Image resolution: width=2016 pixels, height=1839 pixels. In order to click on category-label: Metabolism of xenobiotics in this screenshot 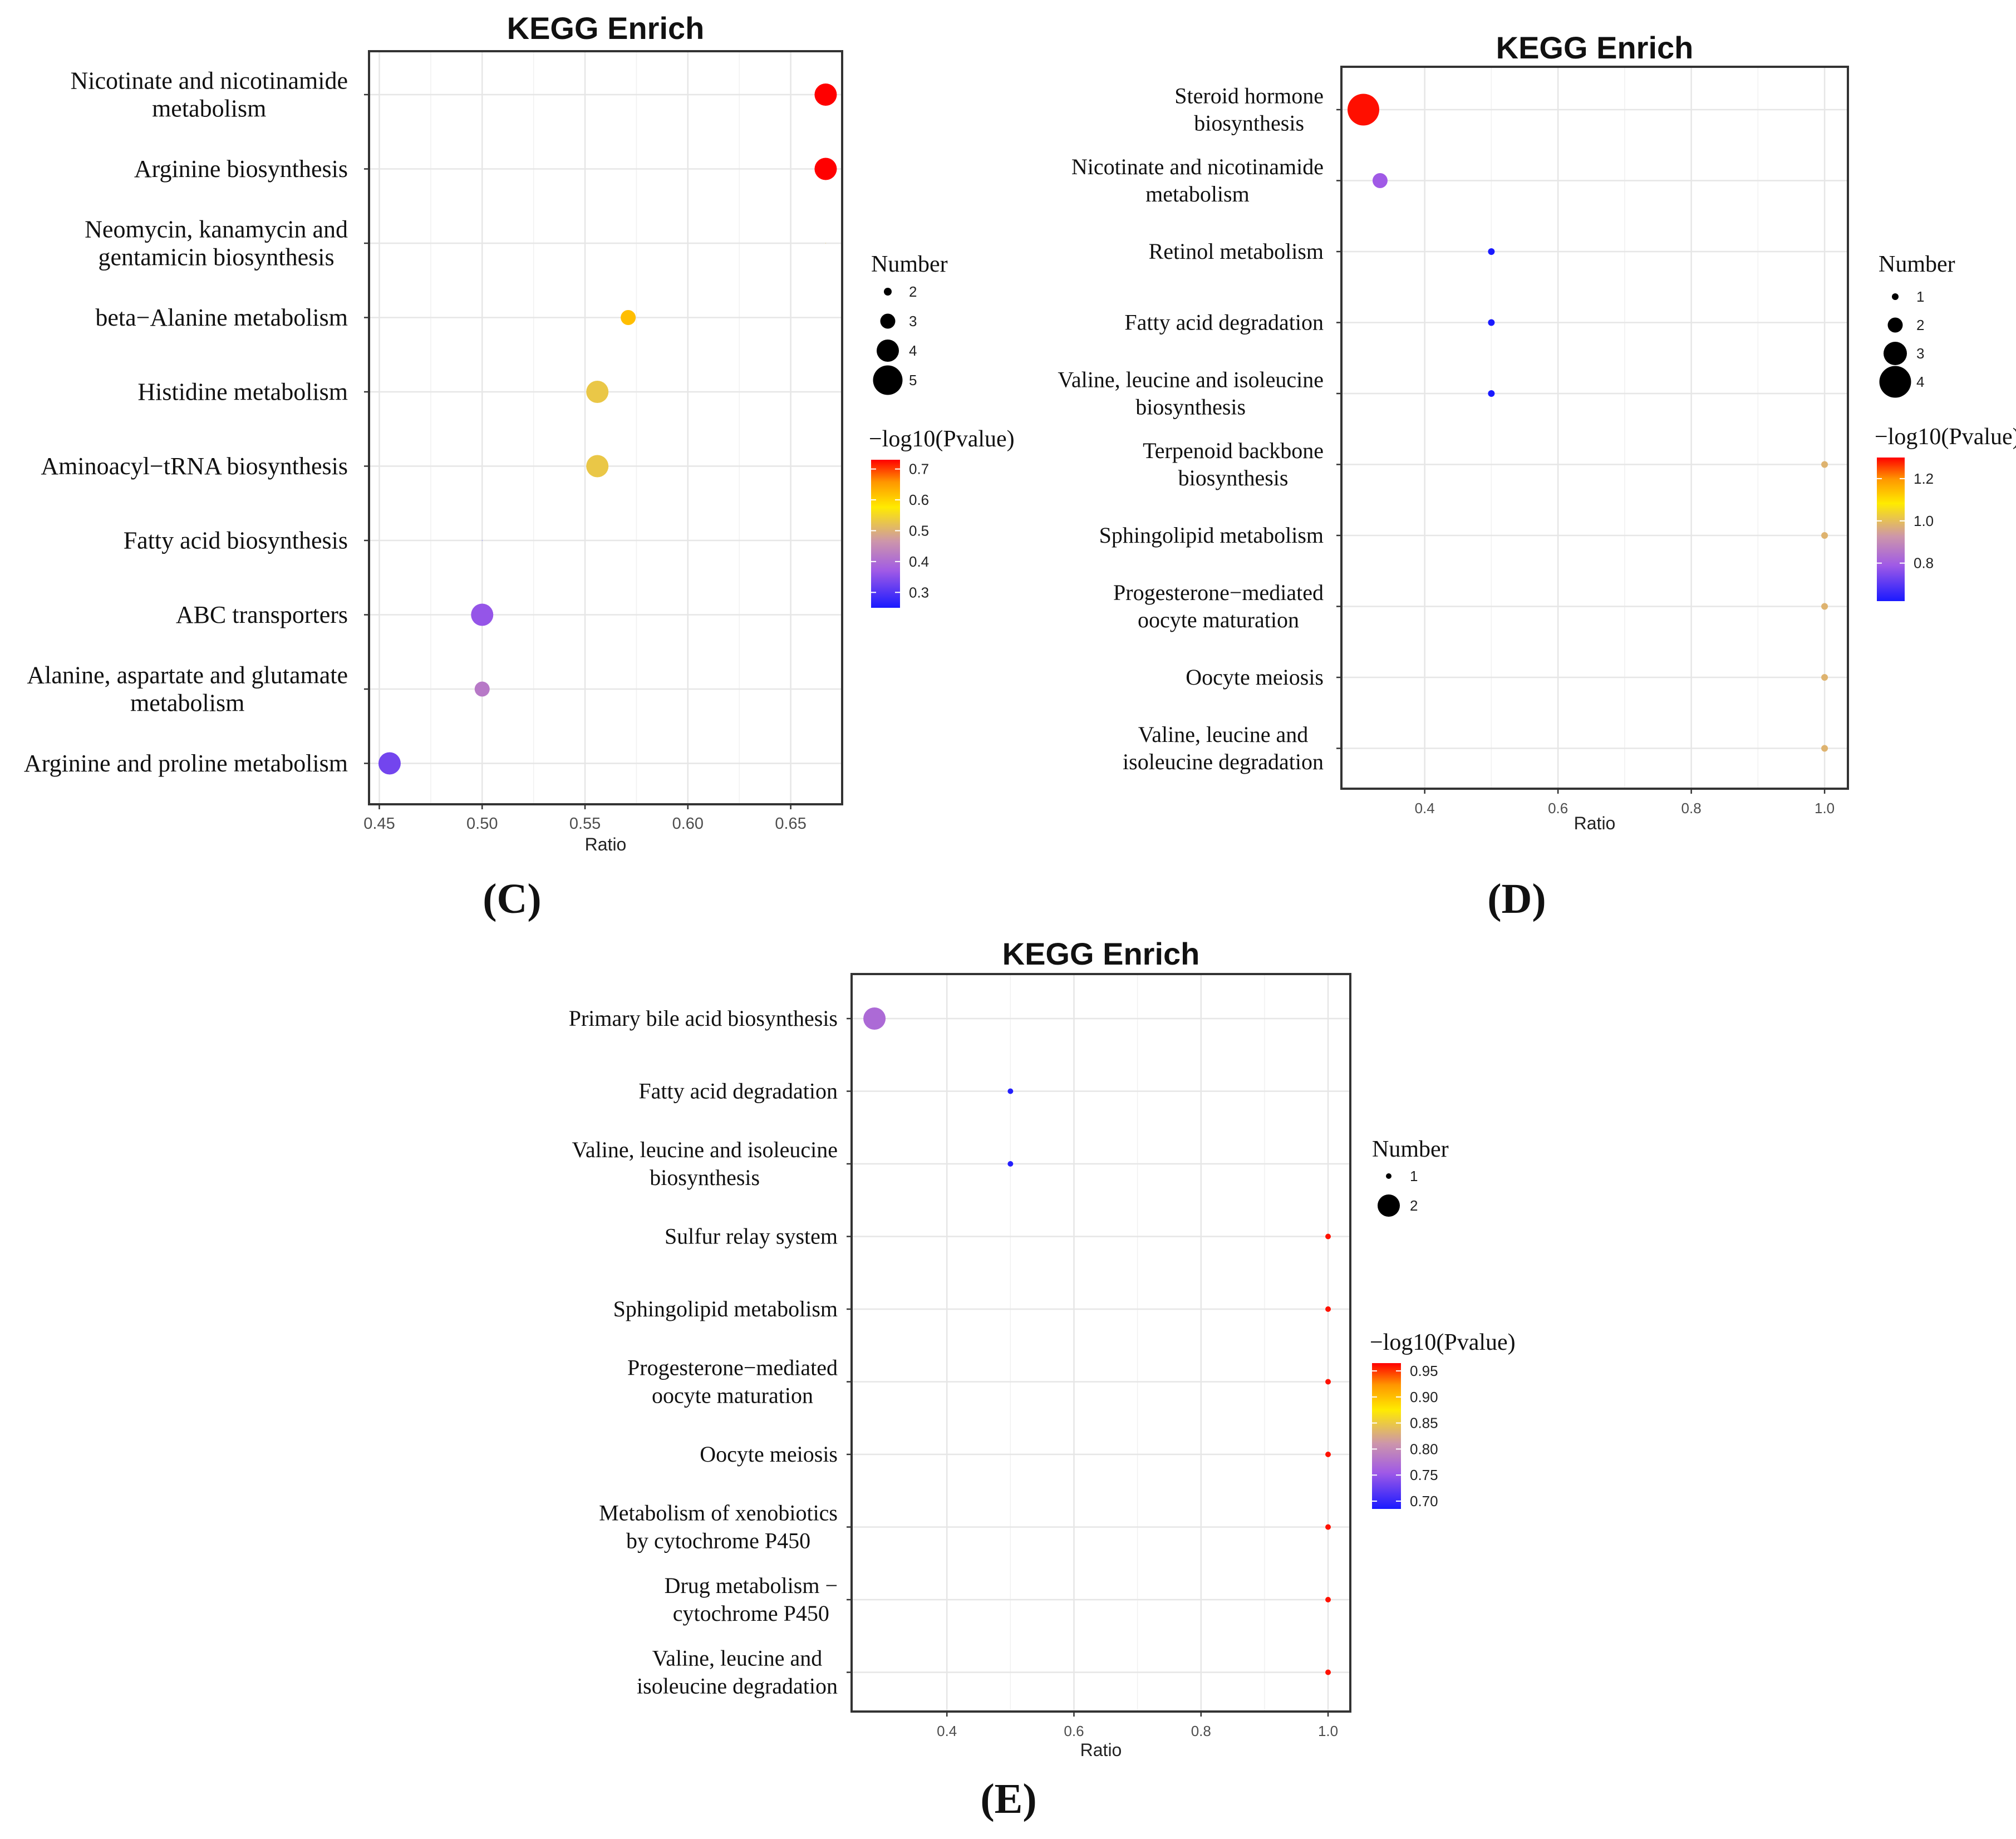, I will do `click(718, 1513)`.